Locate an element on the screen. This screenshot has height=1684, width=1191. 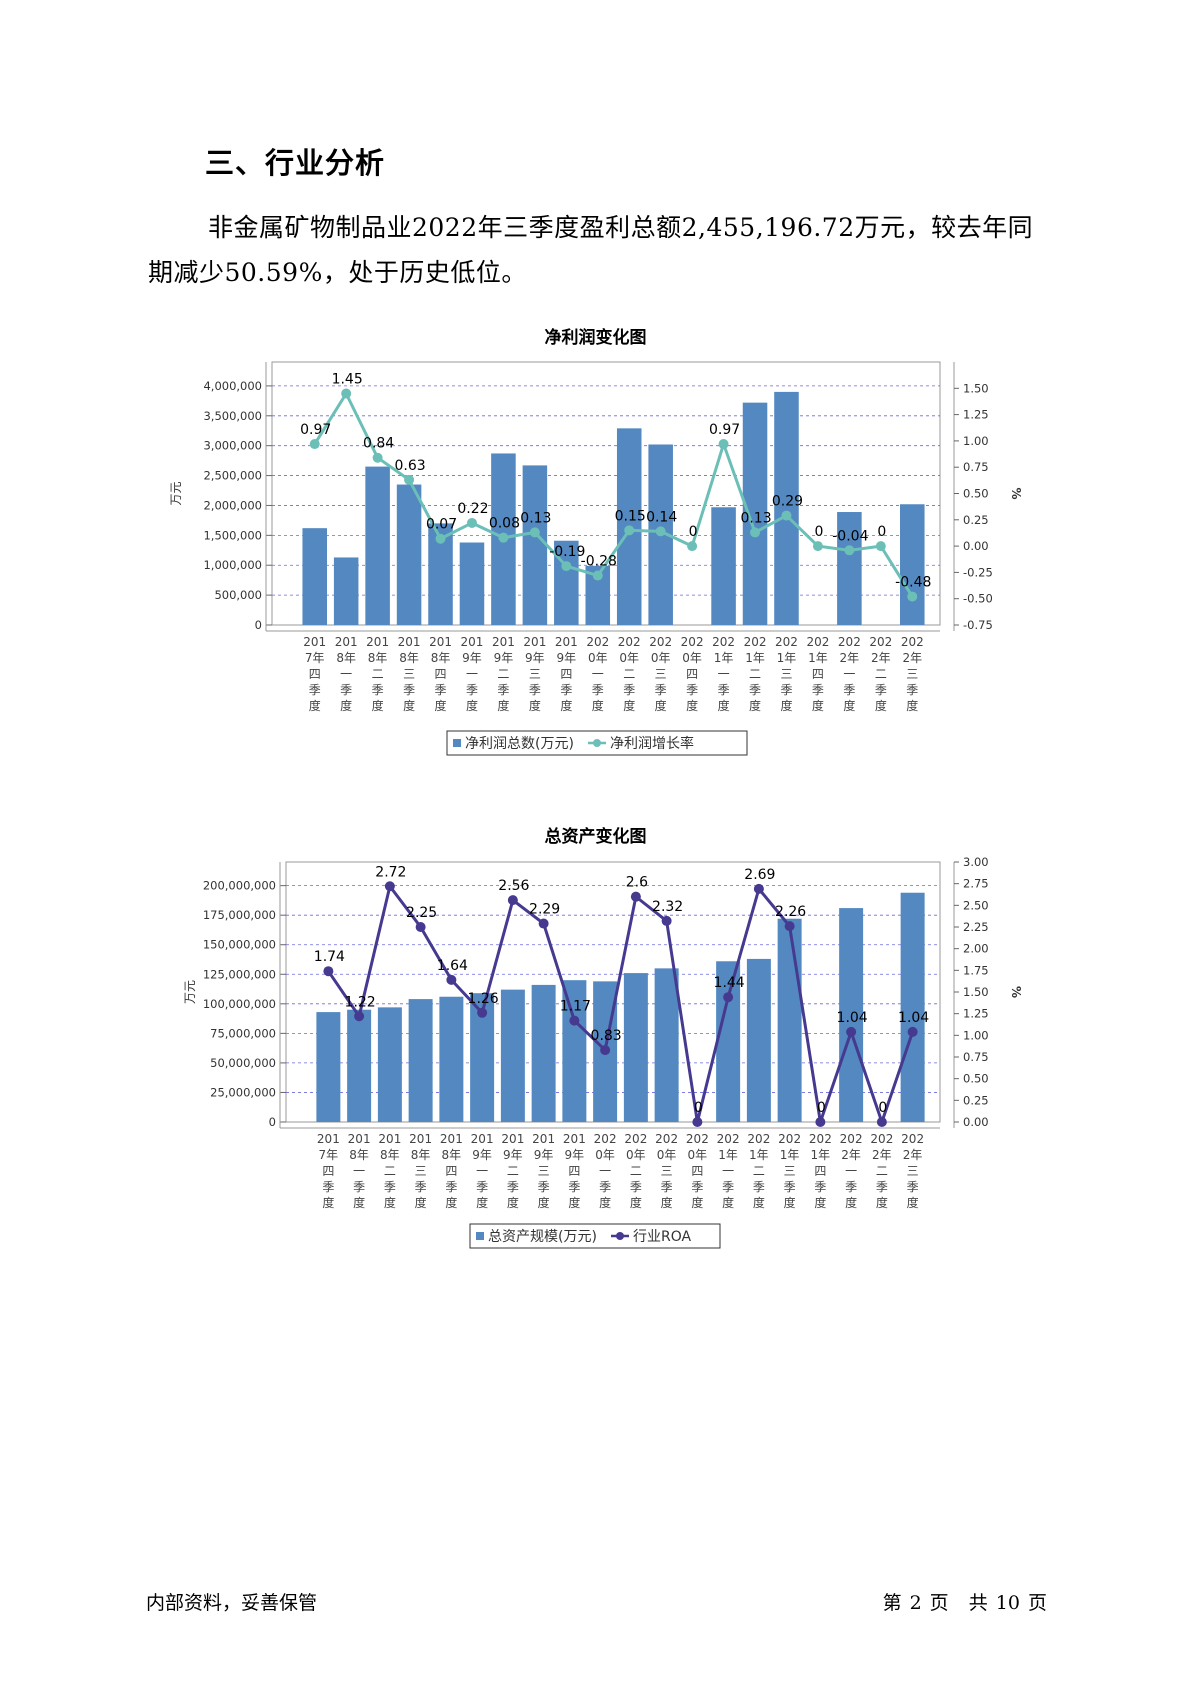
section-title: 三、行业分析 is located at coordinates (295, 163).